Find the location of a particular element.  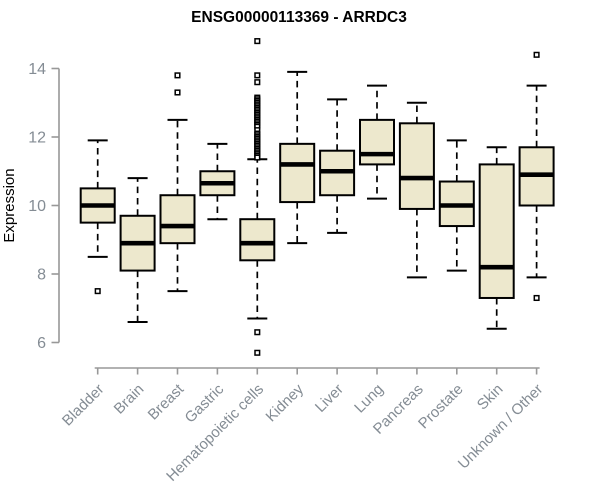

x-category-label: Liver is located at coordinates (329, 398).